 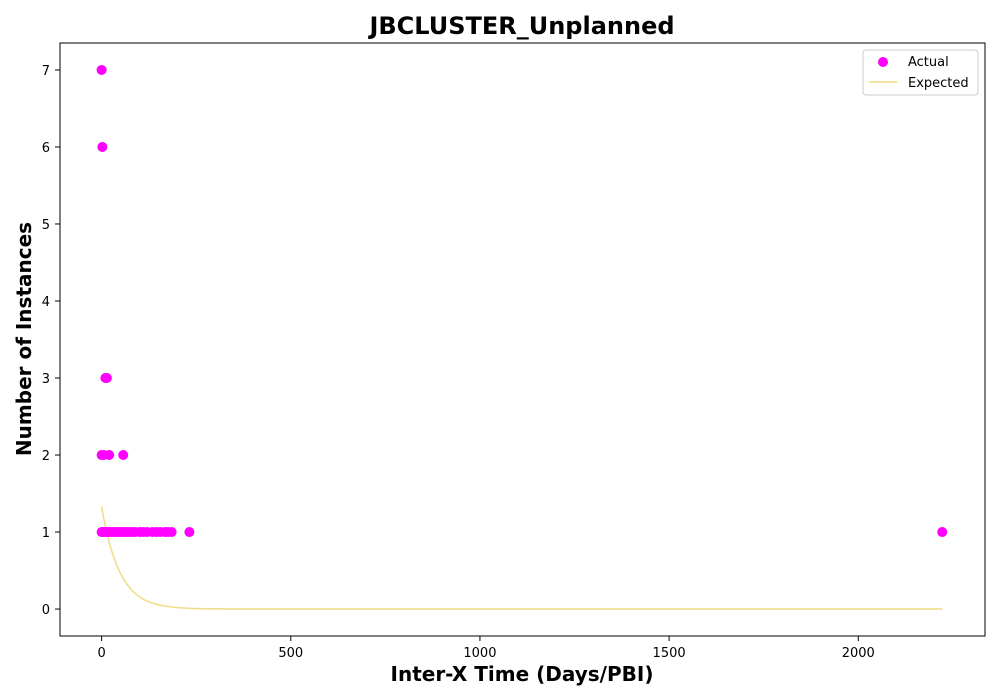 I want to click on y-tick-label: 7, so click(x=46, y=71).